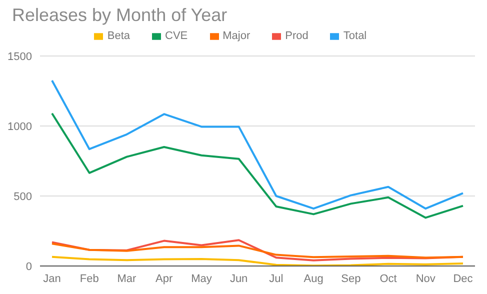 The image size is (487, 294). I want to click on legend-label: Beta, so click(118, 36).